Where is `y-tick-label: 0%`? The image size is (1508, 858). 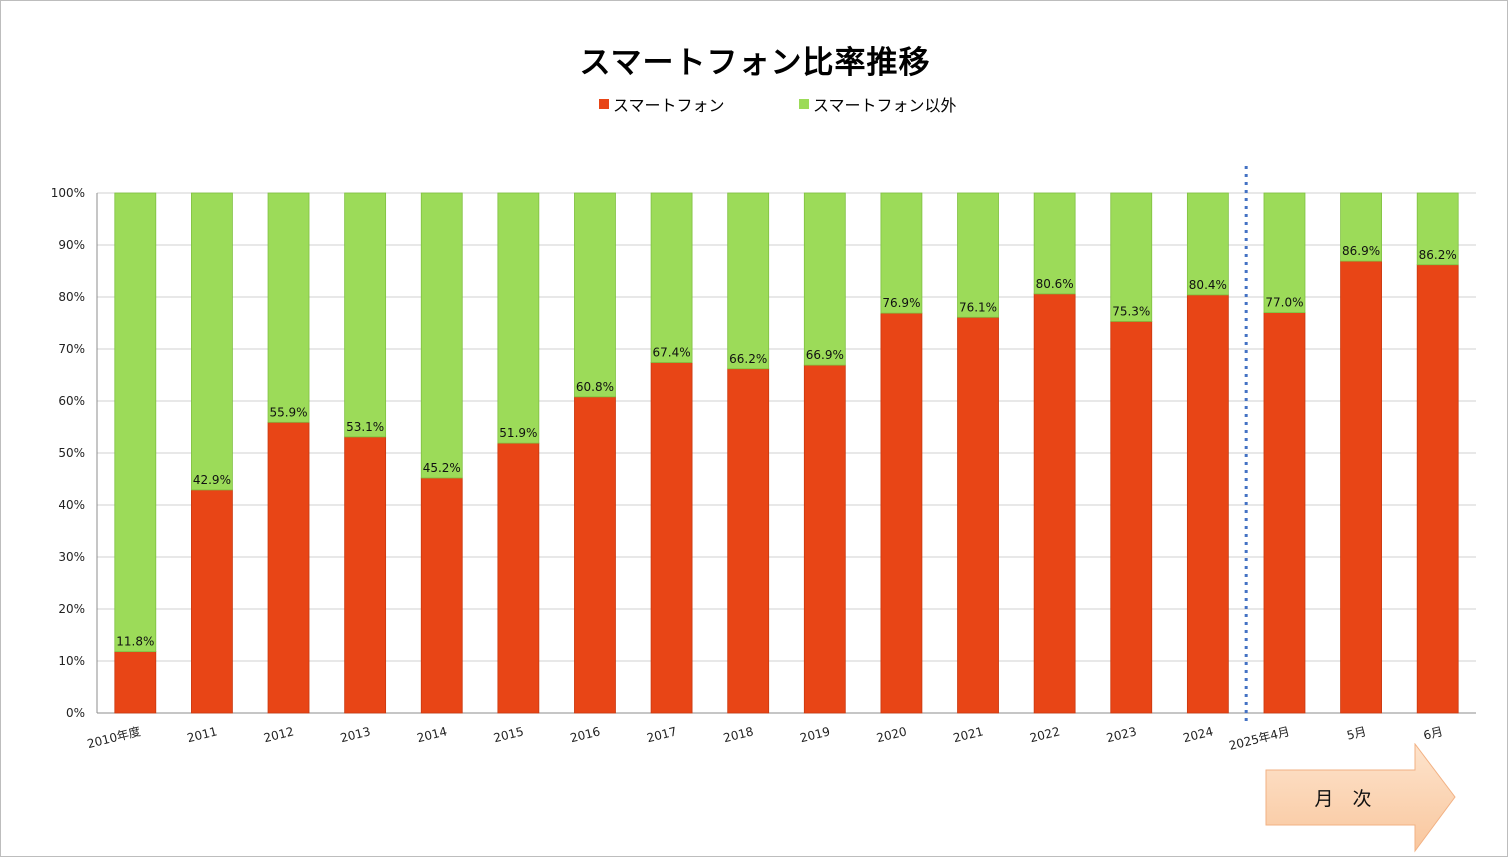 y-tick-label: 0% is located at coordinates (75, 713).